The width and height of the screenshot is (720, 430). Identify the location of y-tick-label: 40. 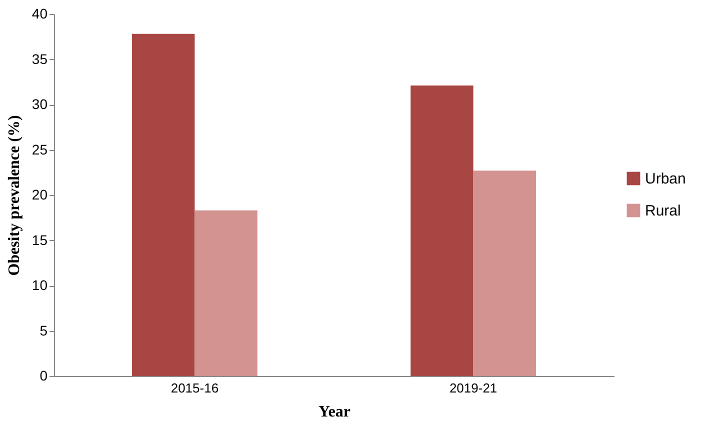
(40, 14).